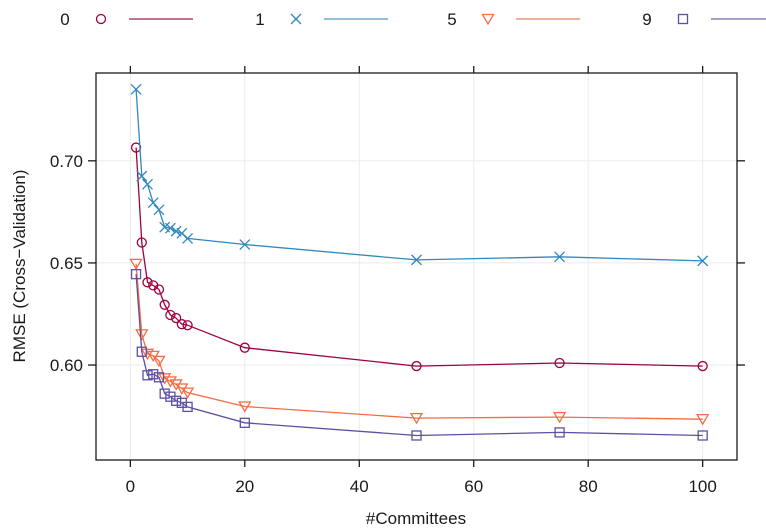 This screenshot has height=531, width=766. I want to click on legend-marker-triangle-down, so click(488, 19).